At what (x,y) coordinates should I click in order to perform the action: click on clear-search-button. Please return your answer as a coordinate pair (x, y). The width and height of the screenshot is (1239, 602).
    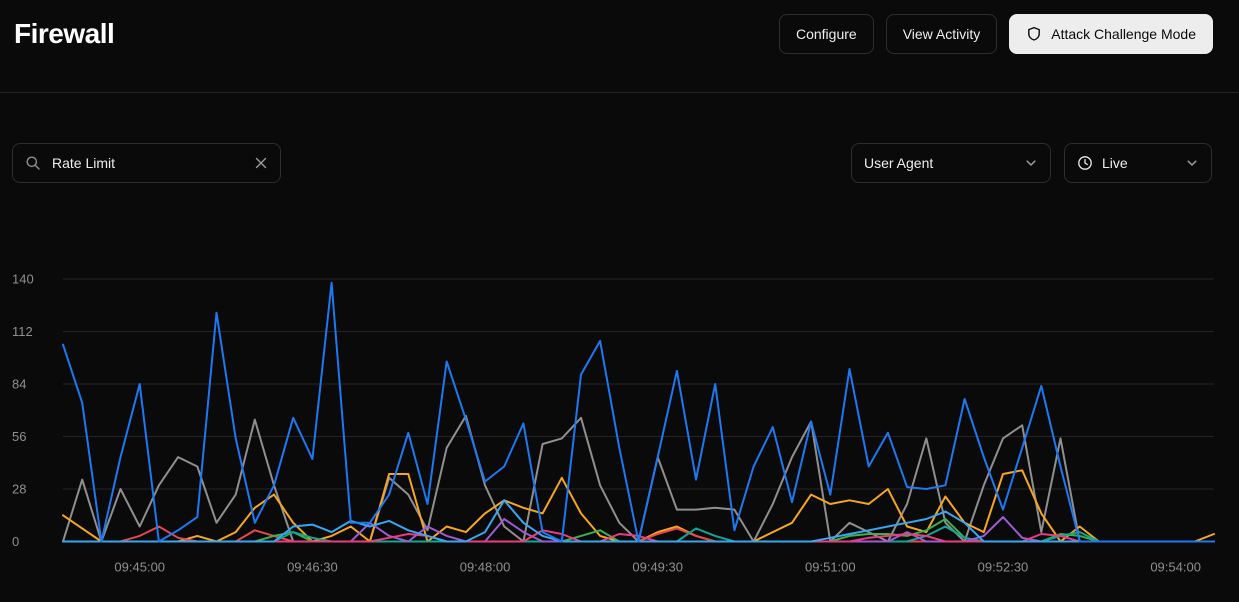
    Looking at the image, I should click on (261, 163).